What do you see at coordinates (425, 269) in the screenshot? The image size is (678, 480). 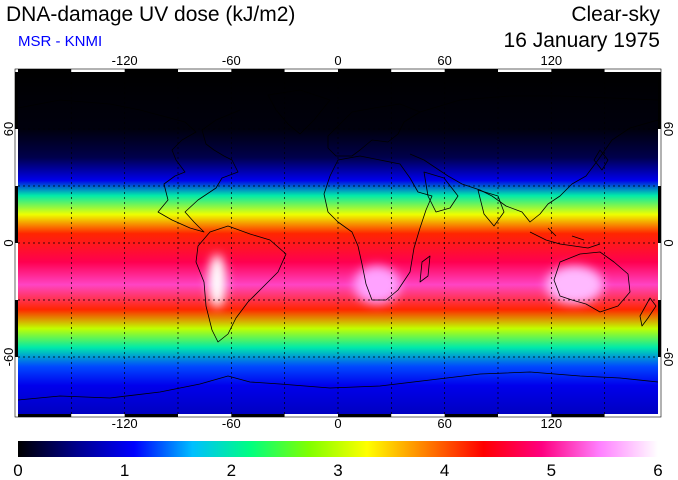 I see `coast-madagascar` at bounding box center [425, 269].